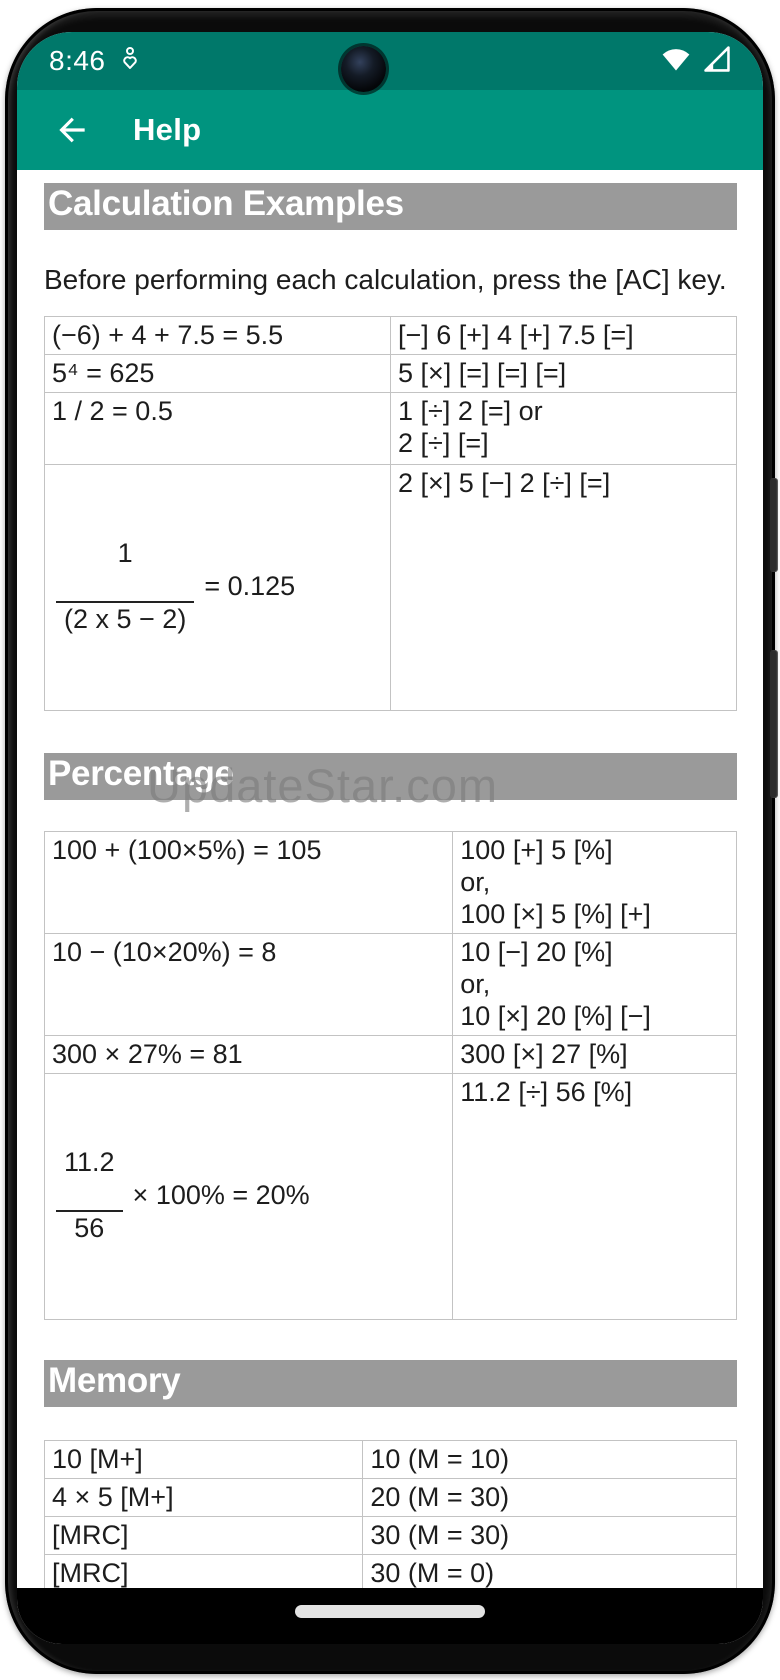  I want to click on page-title: Help, so click(167, 129).